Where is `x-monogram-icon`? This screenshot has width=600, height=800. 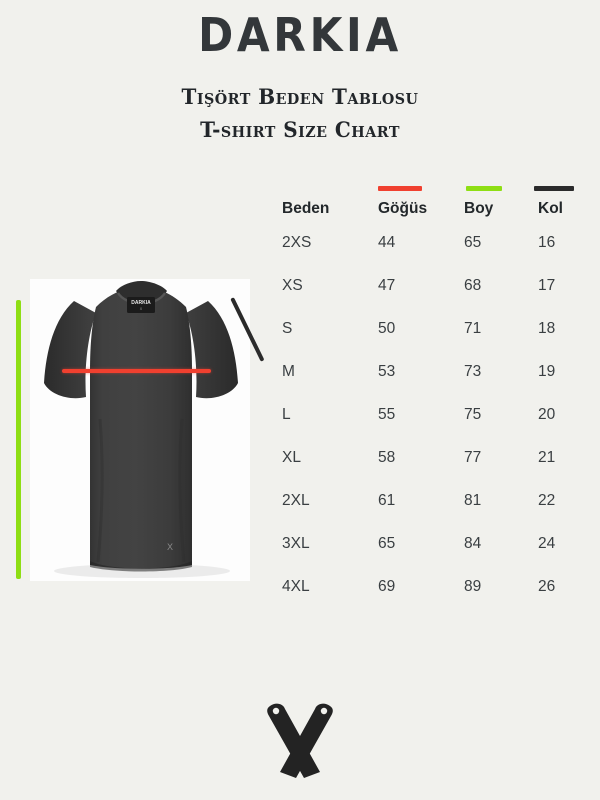 x-monogram-icon is located at coordinates (300, 740).